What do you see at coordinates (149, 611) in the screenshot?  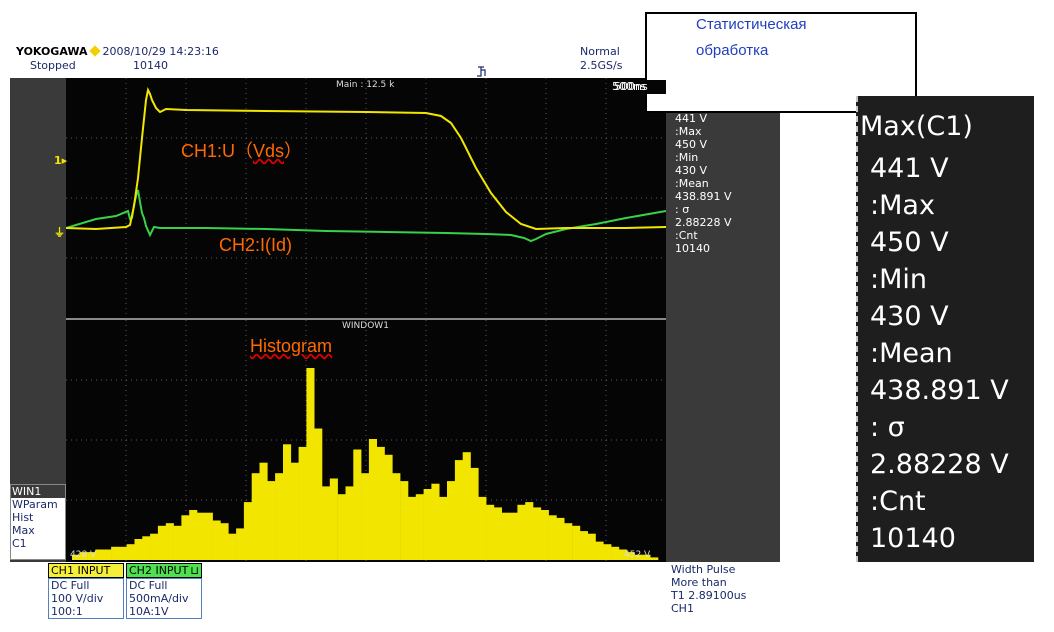 I see `ch2-info-line: 10A:1V` at bounding box center [149, 611].